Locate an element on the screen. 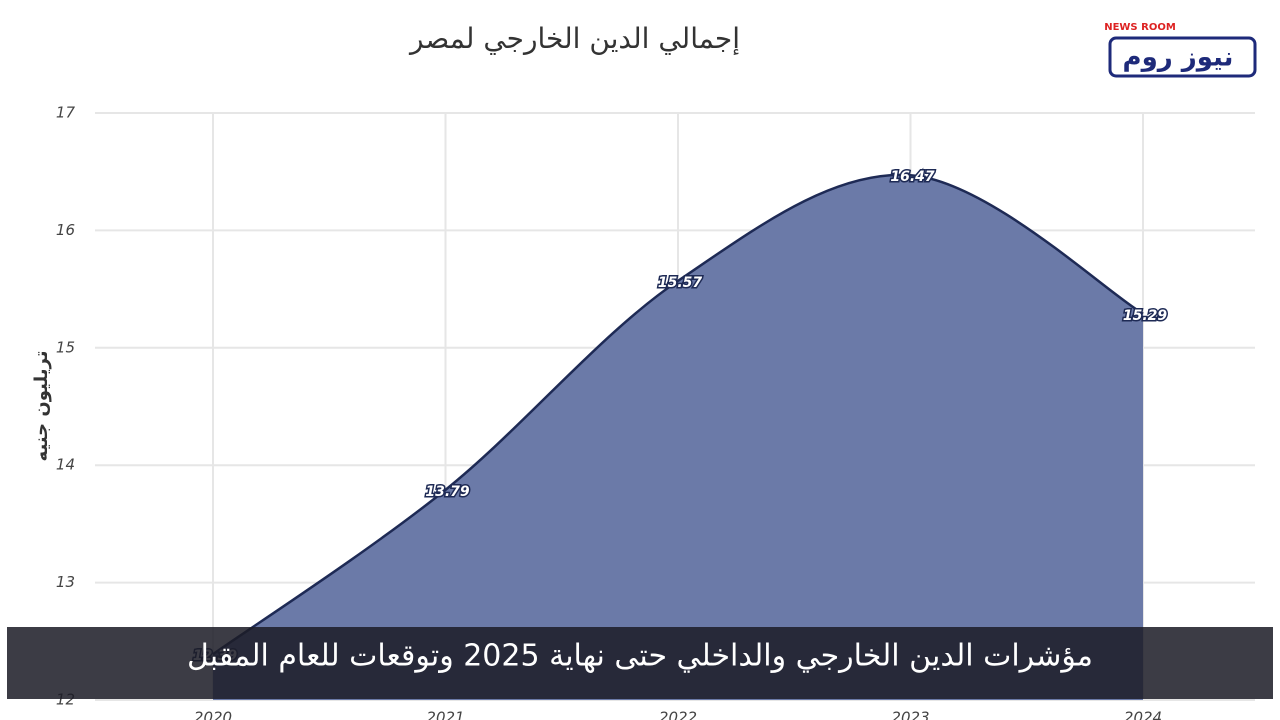  data-label: 15.29 is located at coordinates (1145, 316).